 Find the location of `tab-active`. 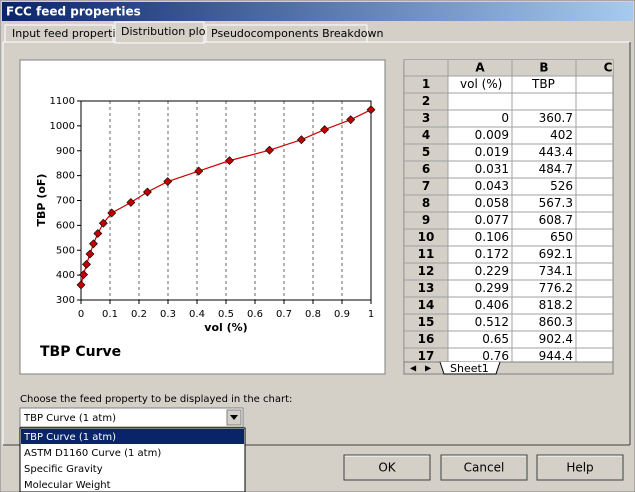

tab-active is located at coordinates (159, 32).